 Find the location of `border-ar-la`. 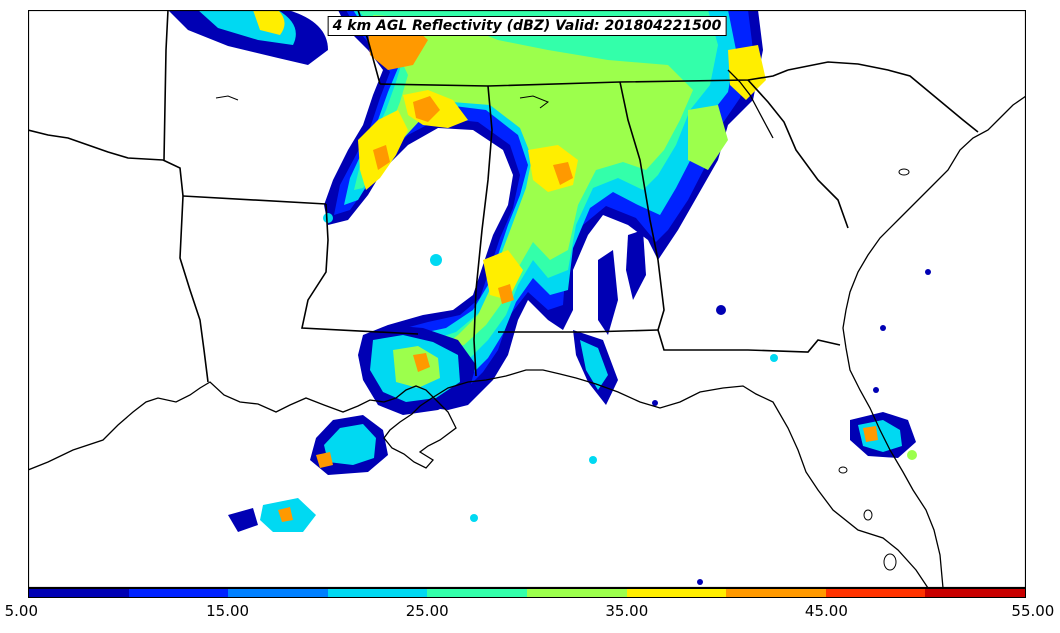

border-ar-la is located at coordinates (254, 200).